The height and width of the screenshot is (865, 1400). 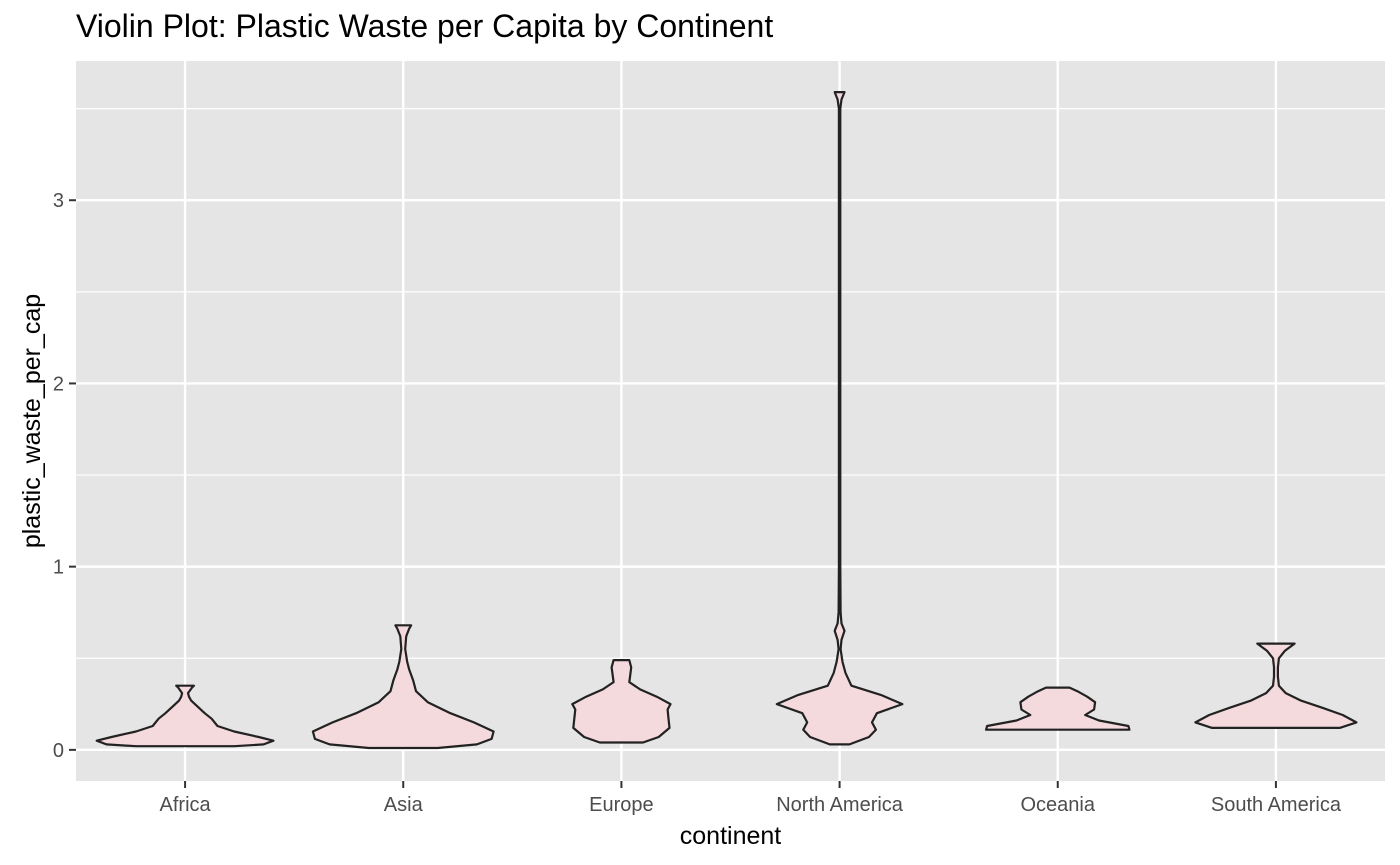 I want to click on violin-europe, so click(x=621, y=701).